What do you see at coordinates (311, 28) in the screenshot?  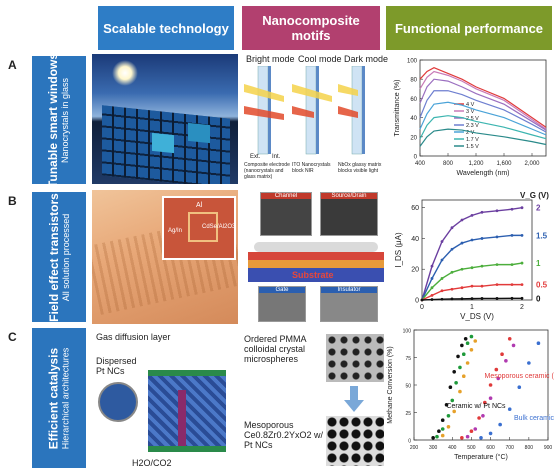 I see `header-nanocomposite-motifs: Nanocomposite motifs` at bounding box center [311, 28].